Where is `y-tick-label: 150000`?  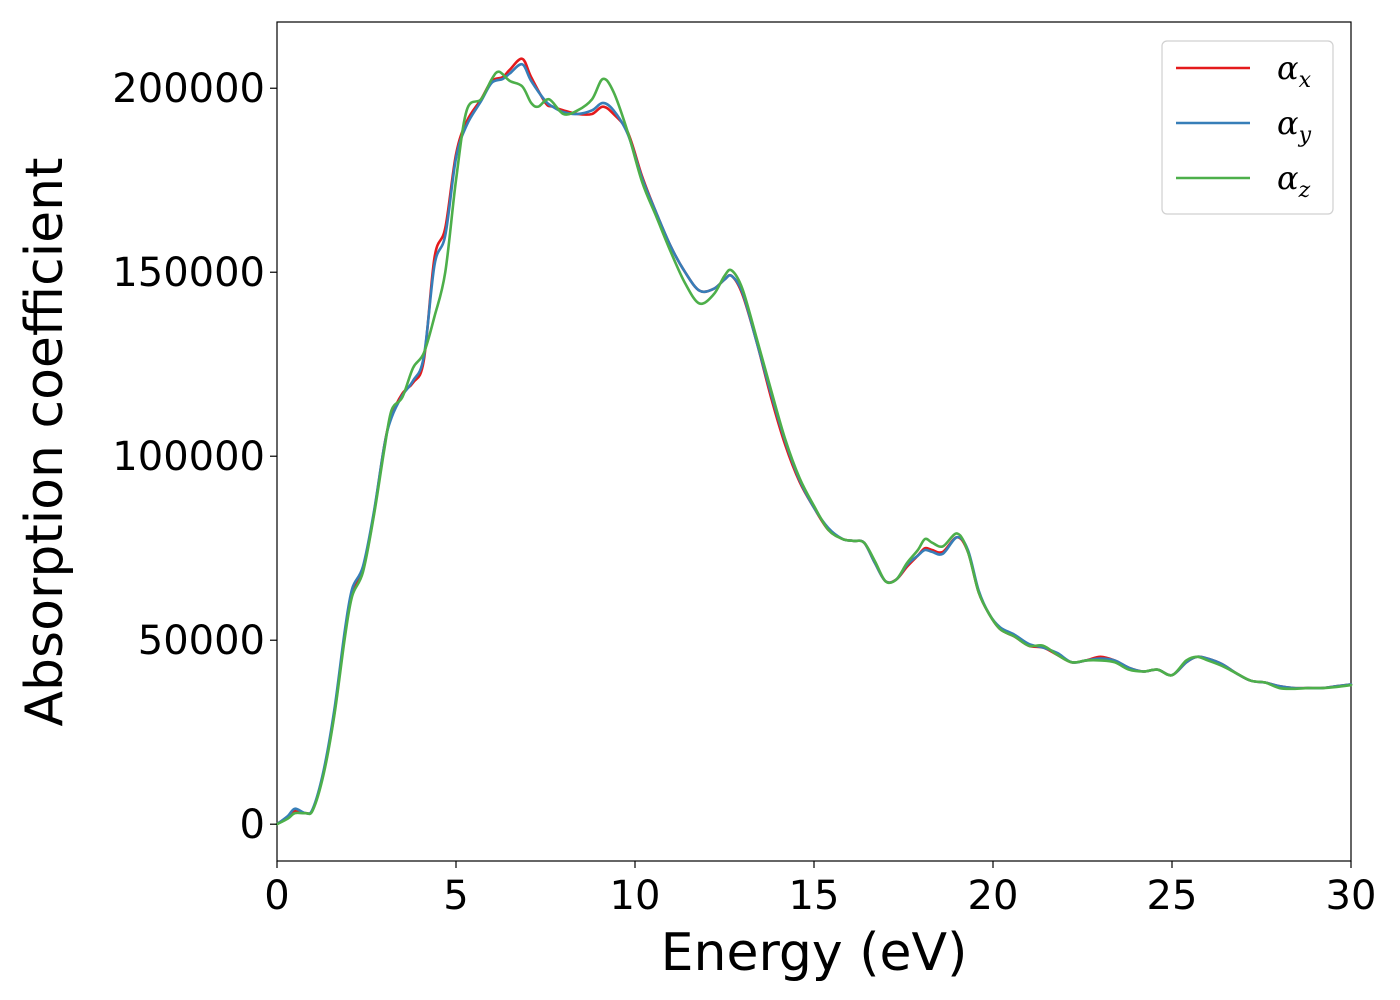 y-tick-label: 150000 is located at coordinates (188, 273).